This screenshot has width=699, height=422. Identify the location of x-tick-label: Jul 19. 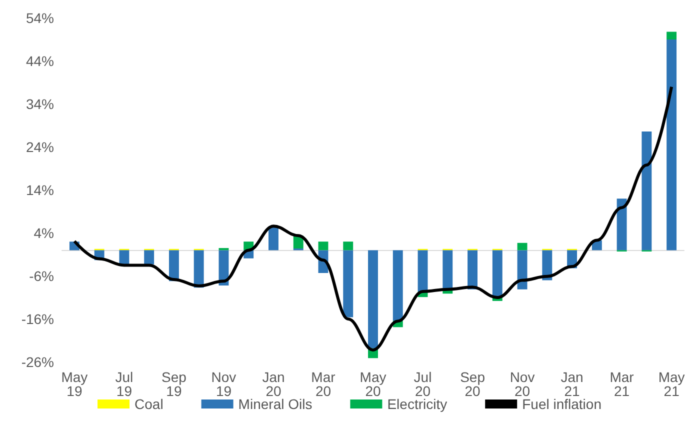
(124, 384).